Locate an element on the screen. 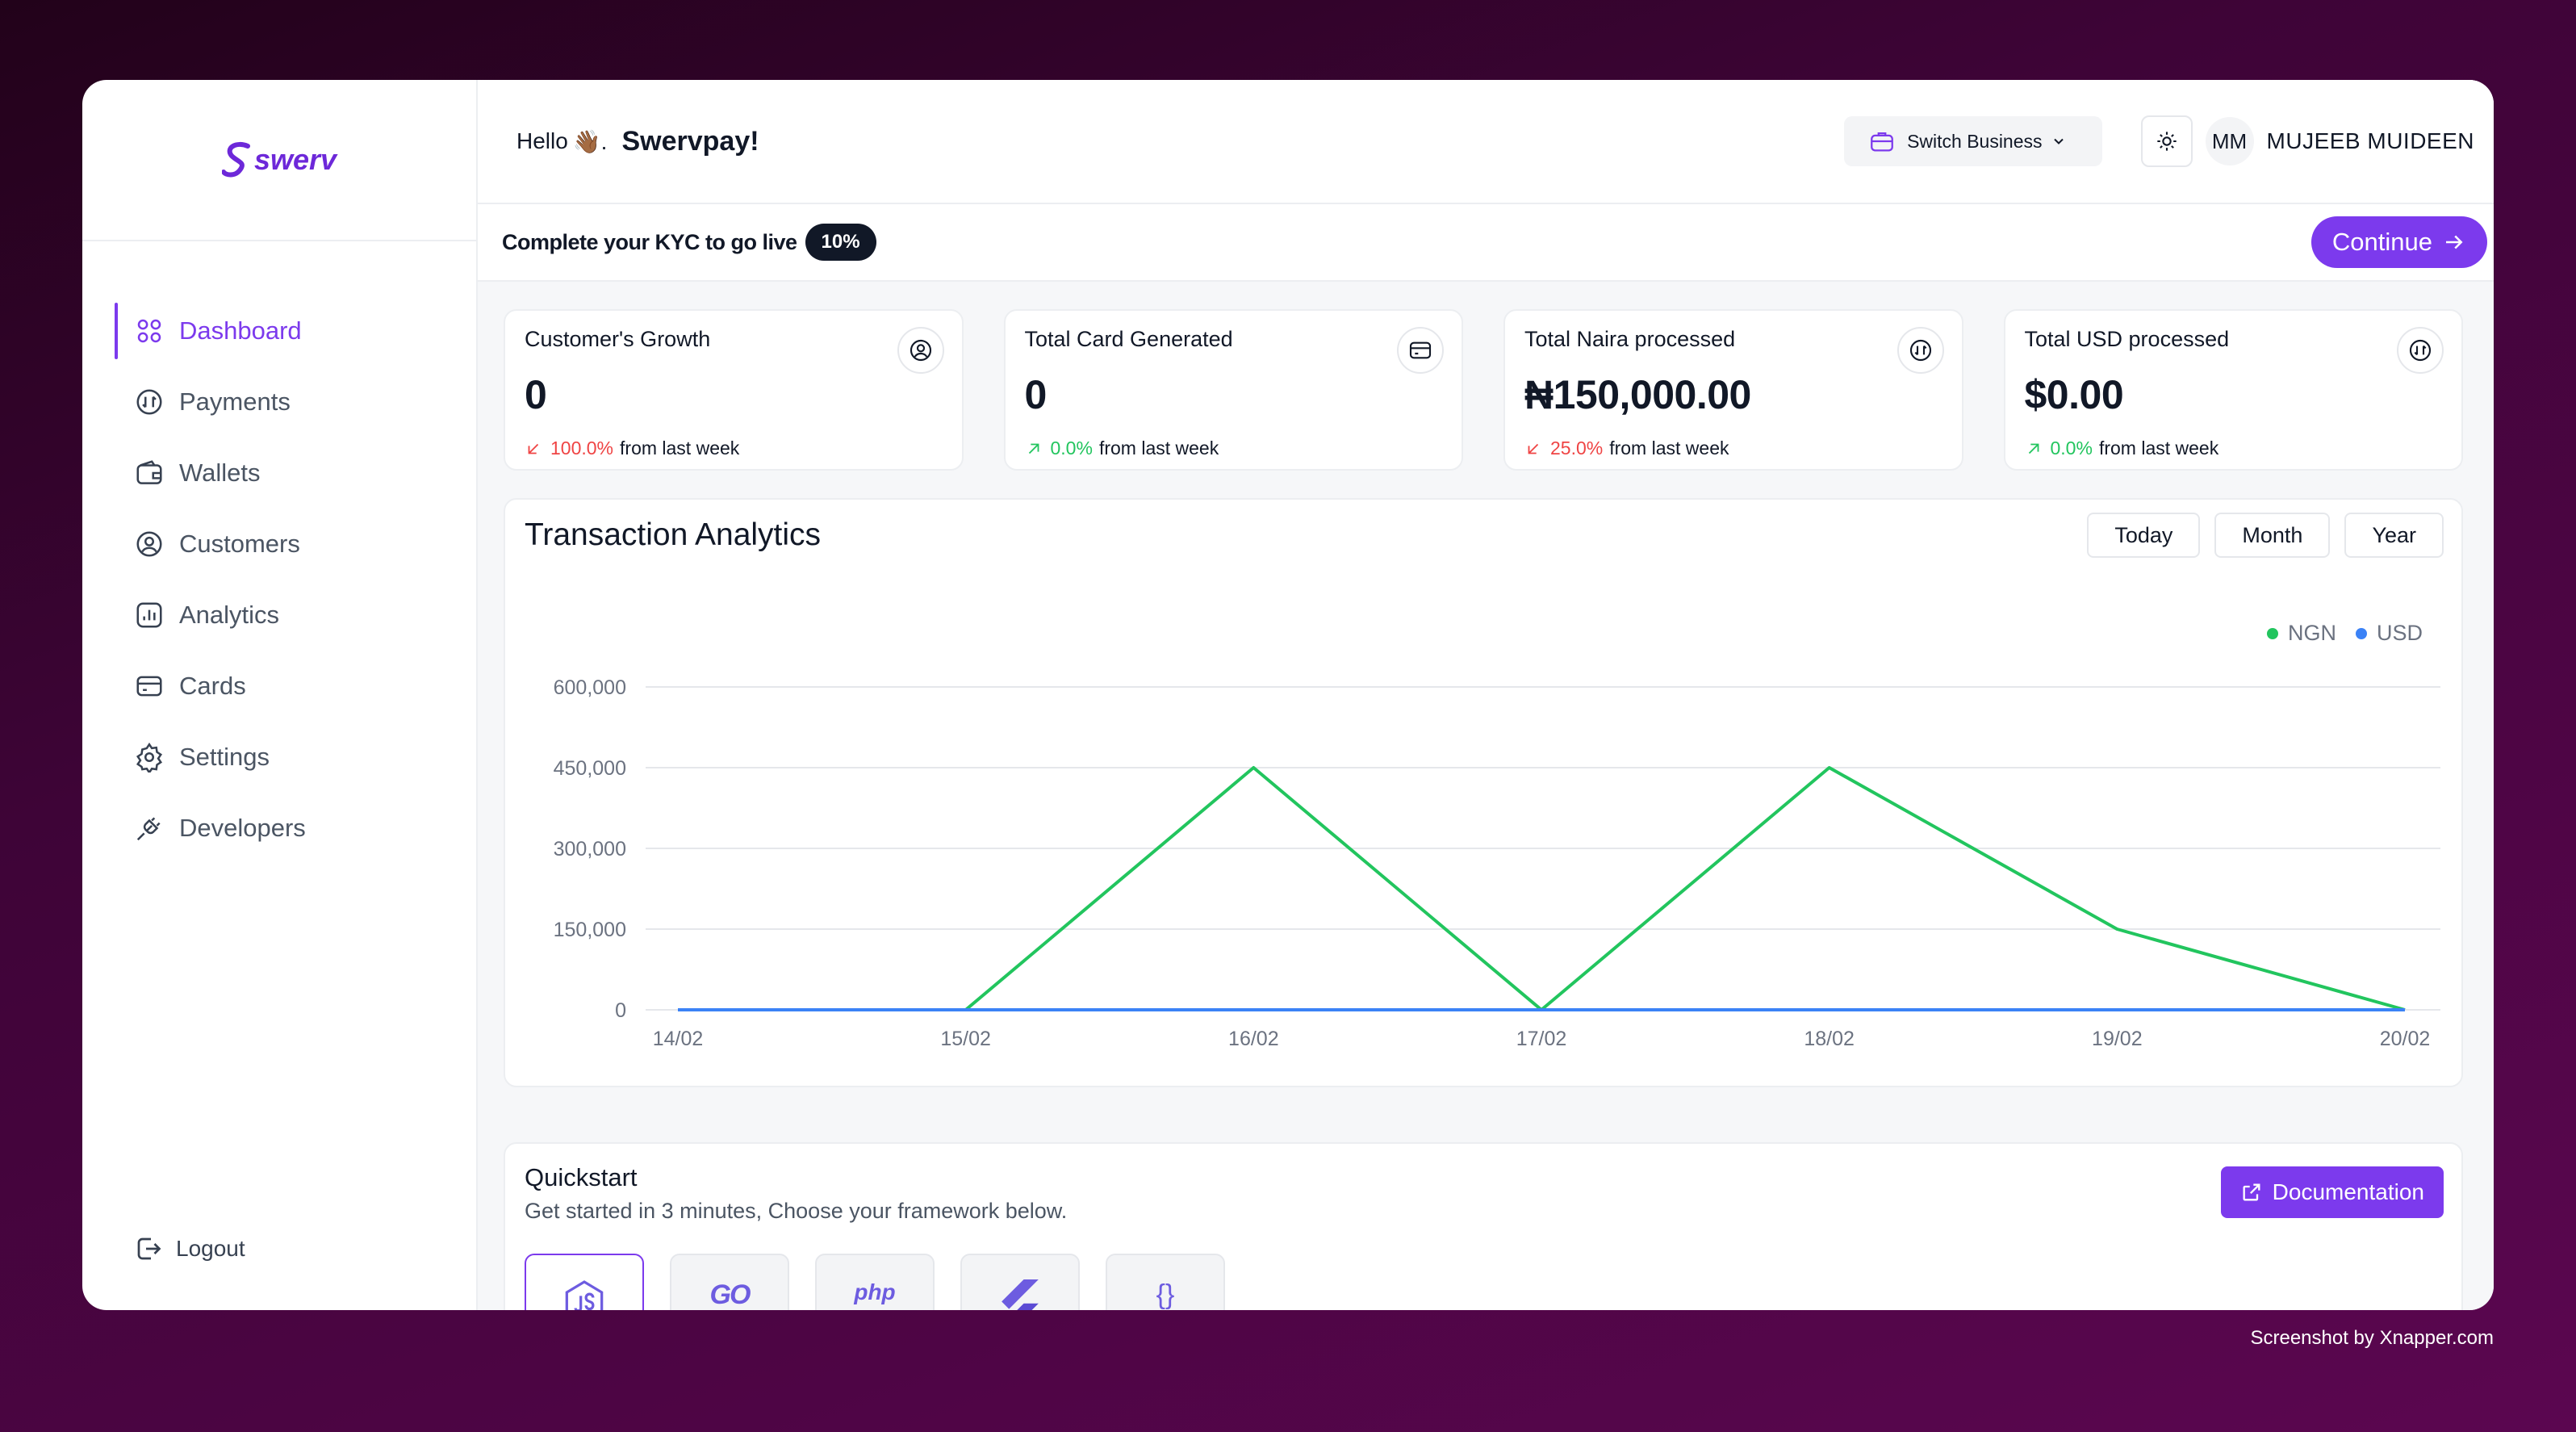 The image size is (2576, 1432). range-month-button: Month is located at coordinates (2272, 535).